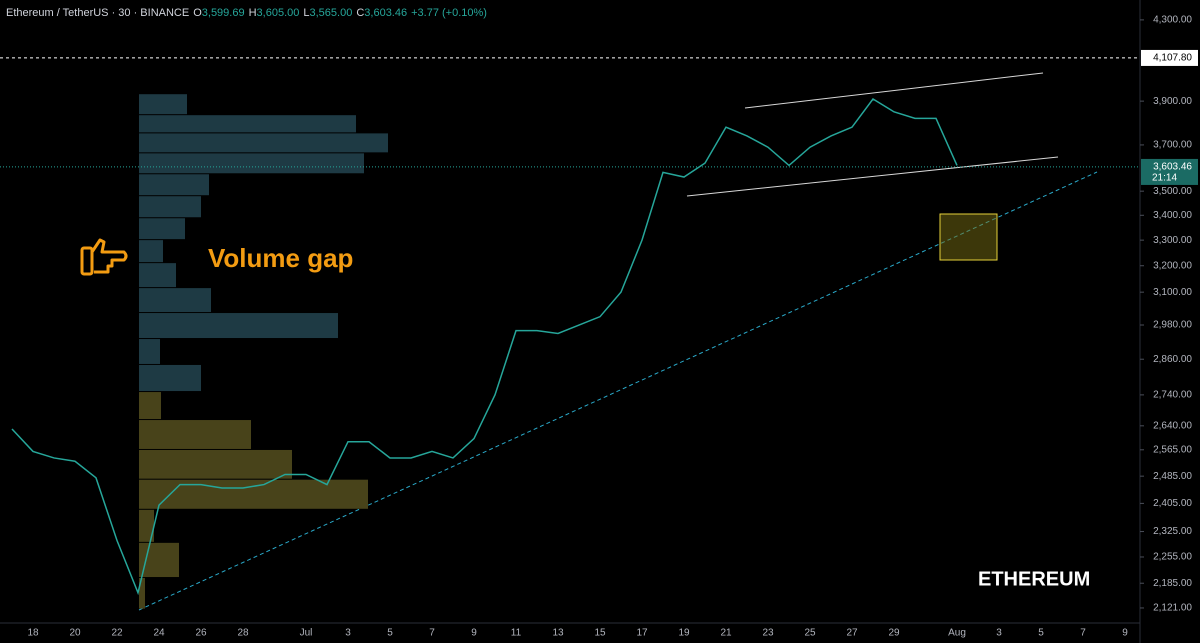 This screenshot has width=1200, height=643. Describe the element at coordinates (1172, 167) in the screenshot. I see `last-price-label: 3,603.46` at that location.